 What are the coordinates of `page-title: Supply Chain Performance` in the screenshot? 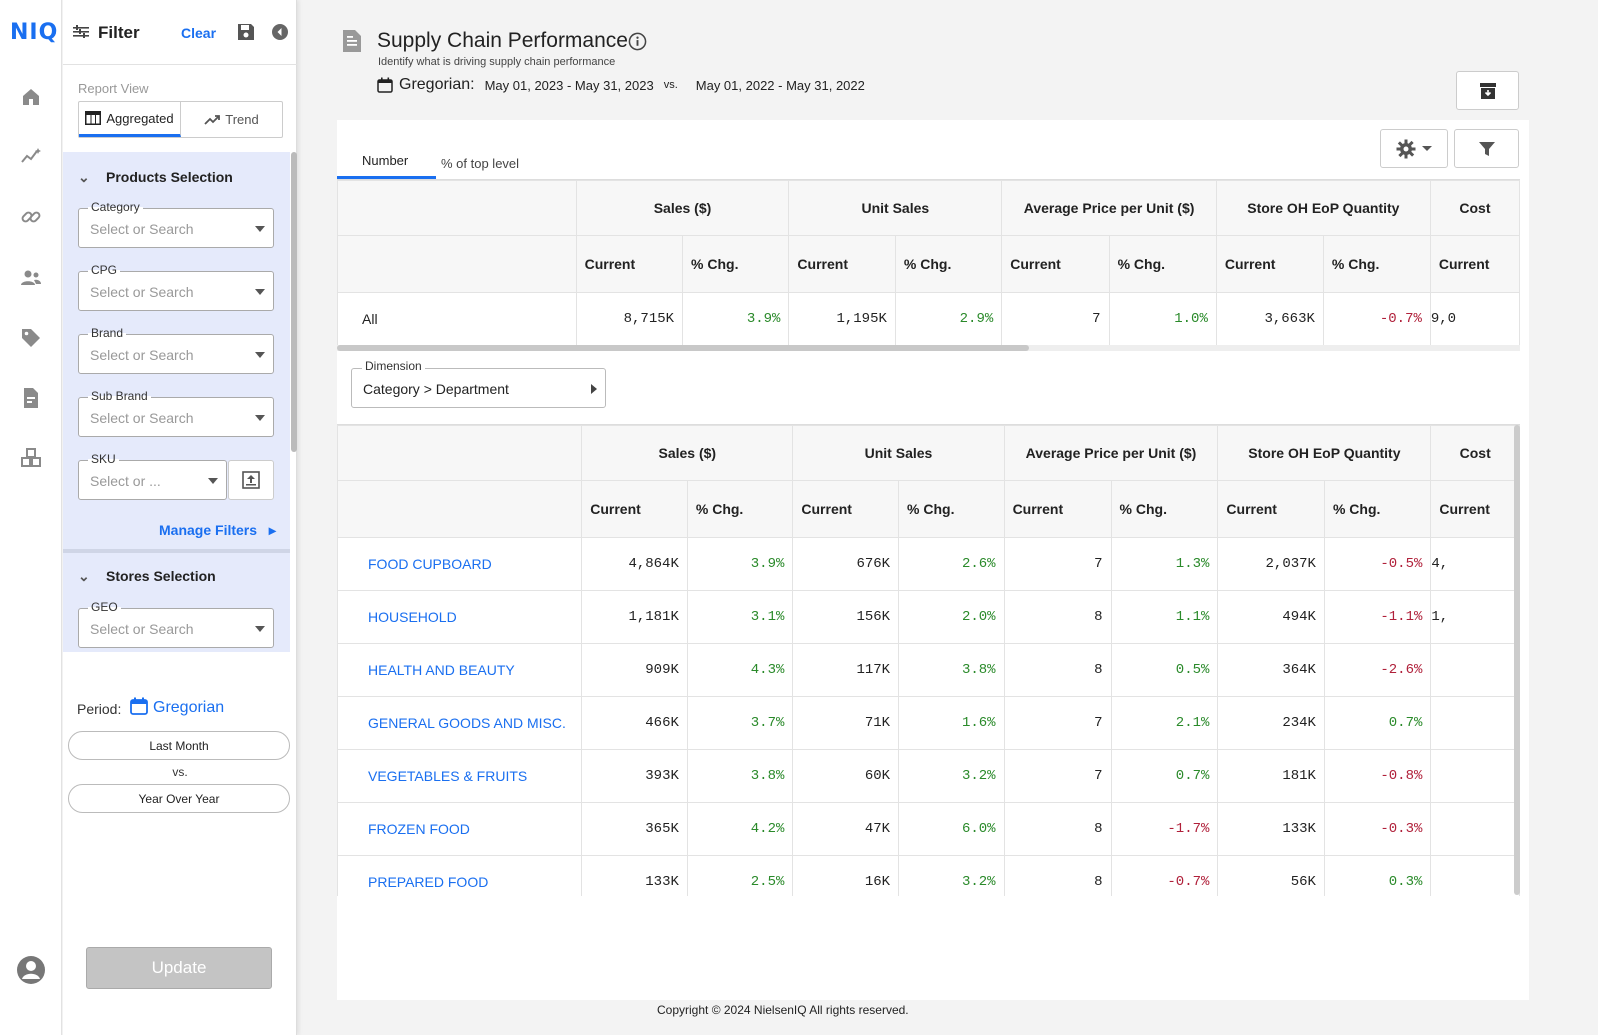 It's located at (502, 40).